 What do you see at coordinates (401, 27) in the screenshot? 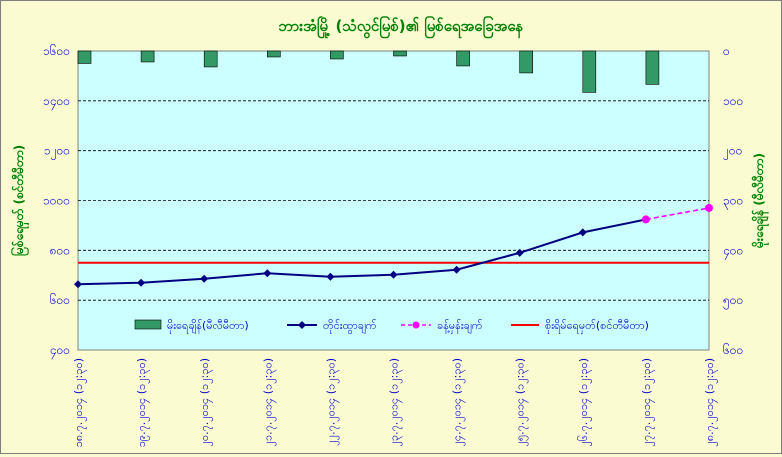
I see `chart-title: ဘားအံမြို့ (သံလွင်မြစ်)၏ မြစ်ရေအခြေအနေ` at bounding box center [401, 27].